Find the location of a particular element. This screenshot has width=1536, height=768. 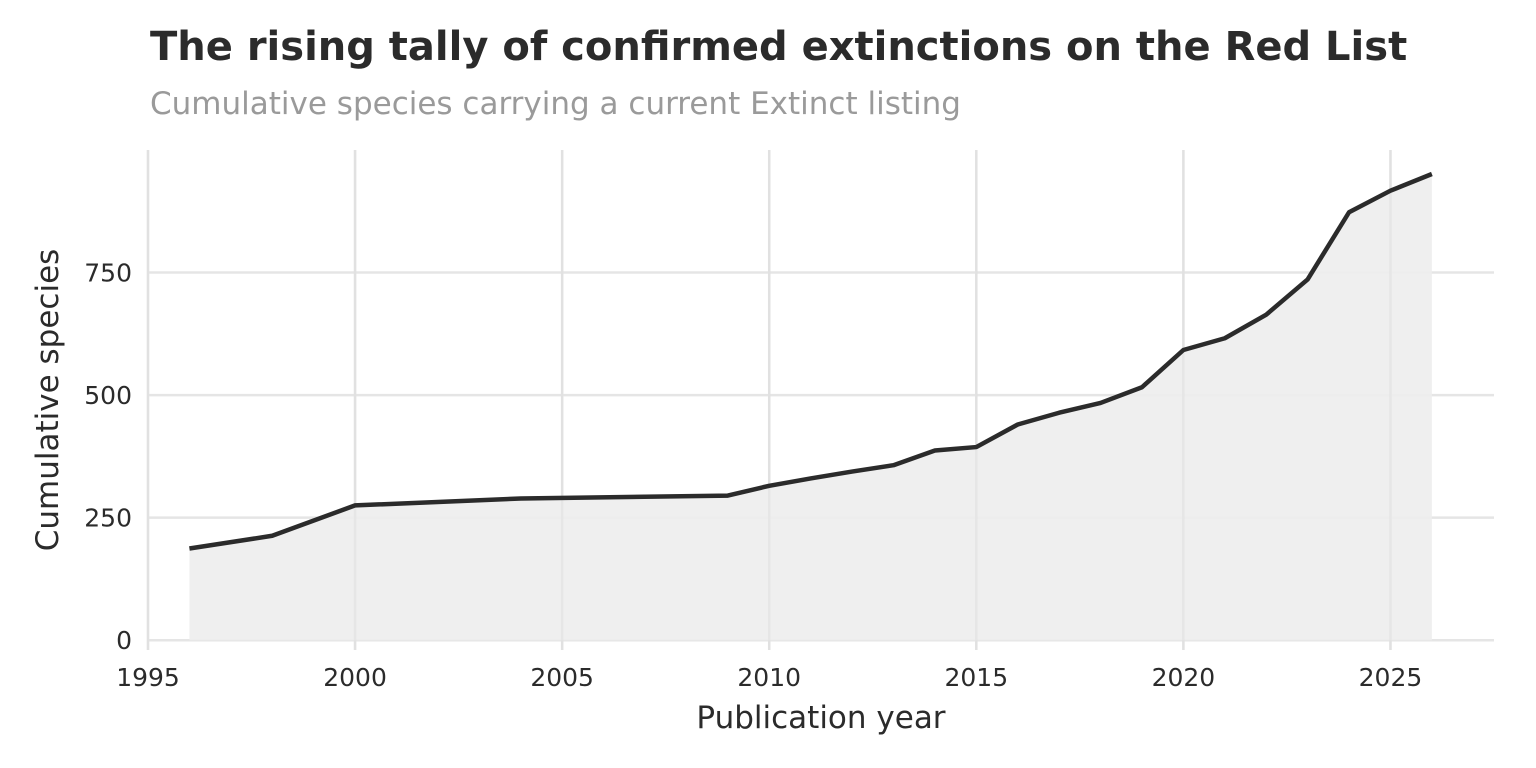

x-tick-label: 2025 is located at coordinates (1391, 677).